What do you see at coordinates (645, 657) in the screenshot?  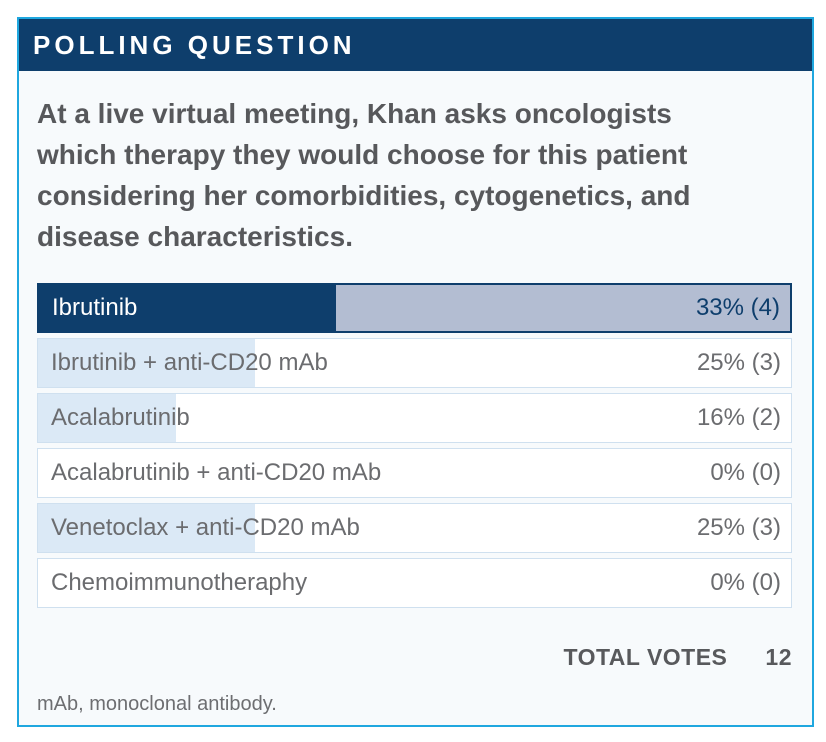 I see `total-votes-label: TOTAL VOTES` at bounding box center [645, 657].